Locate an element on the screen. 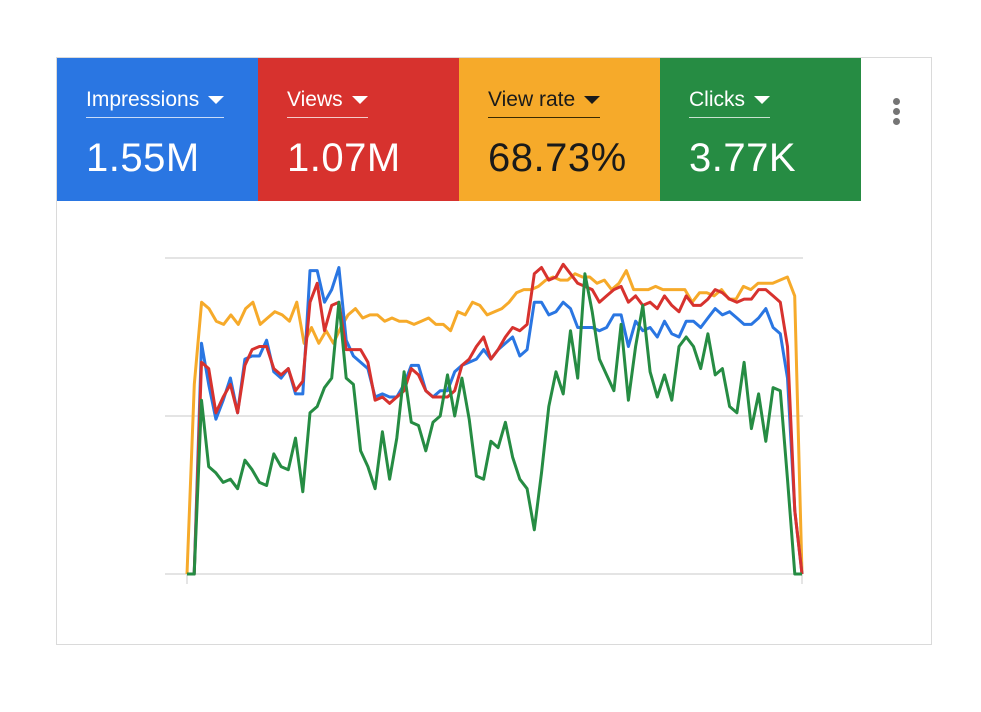  metric-value: 3.77K is located at coordinates (743, 158).